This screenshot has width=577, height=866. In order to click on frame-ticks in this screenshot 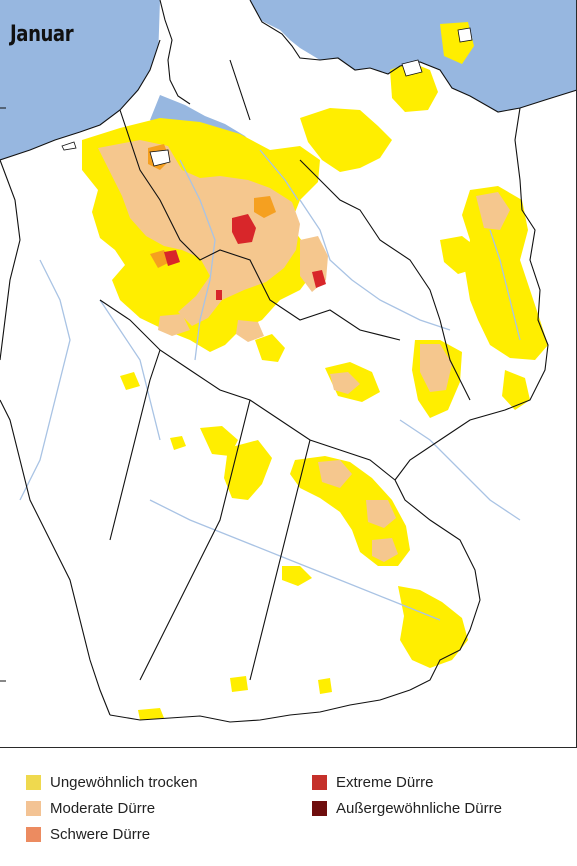, I will do `click(3, 394)`.